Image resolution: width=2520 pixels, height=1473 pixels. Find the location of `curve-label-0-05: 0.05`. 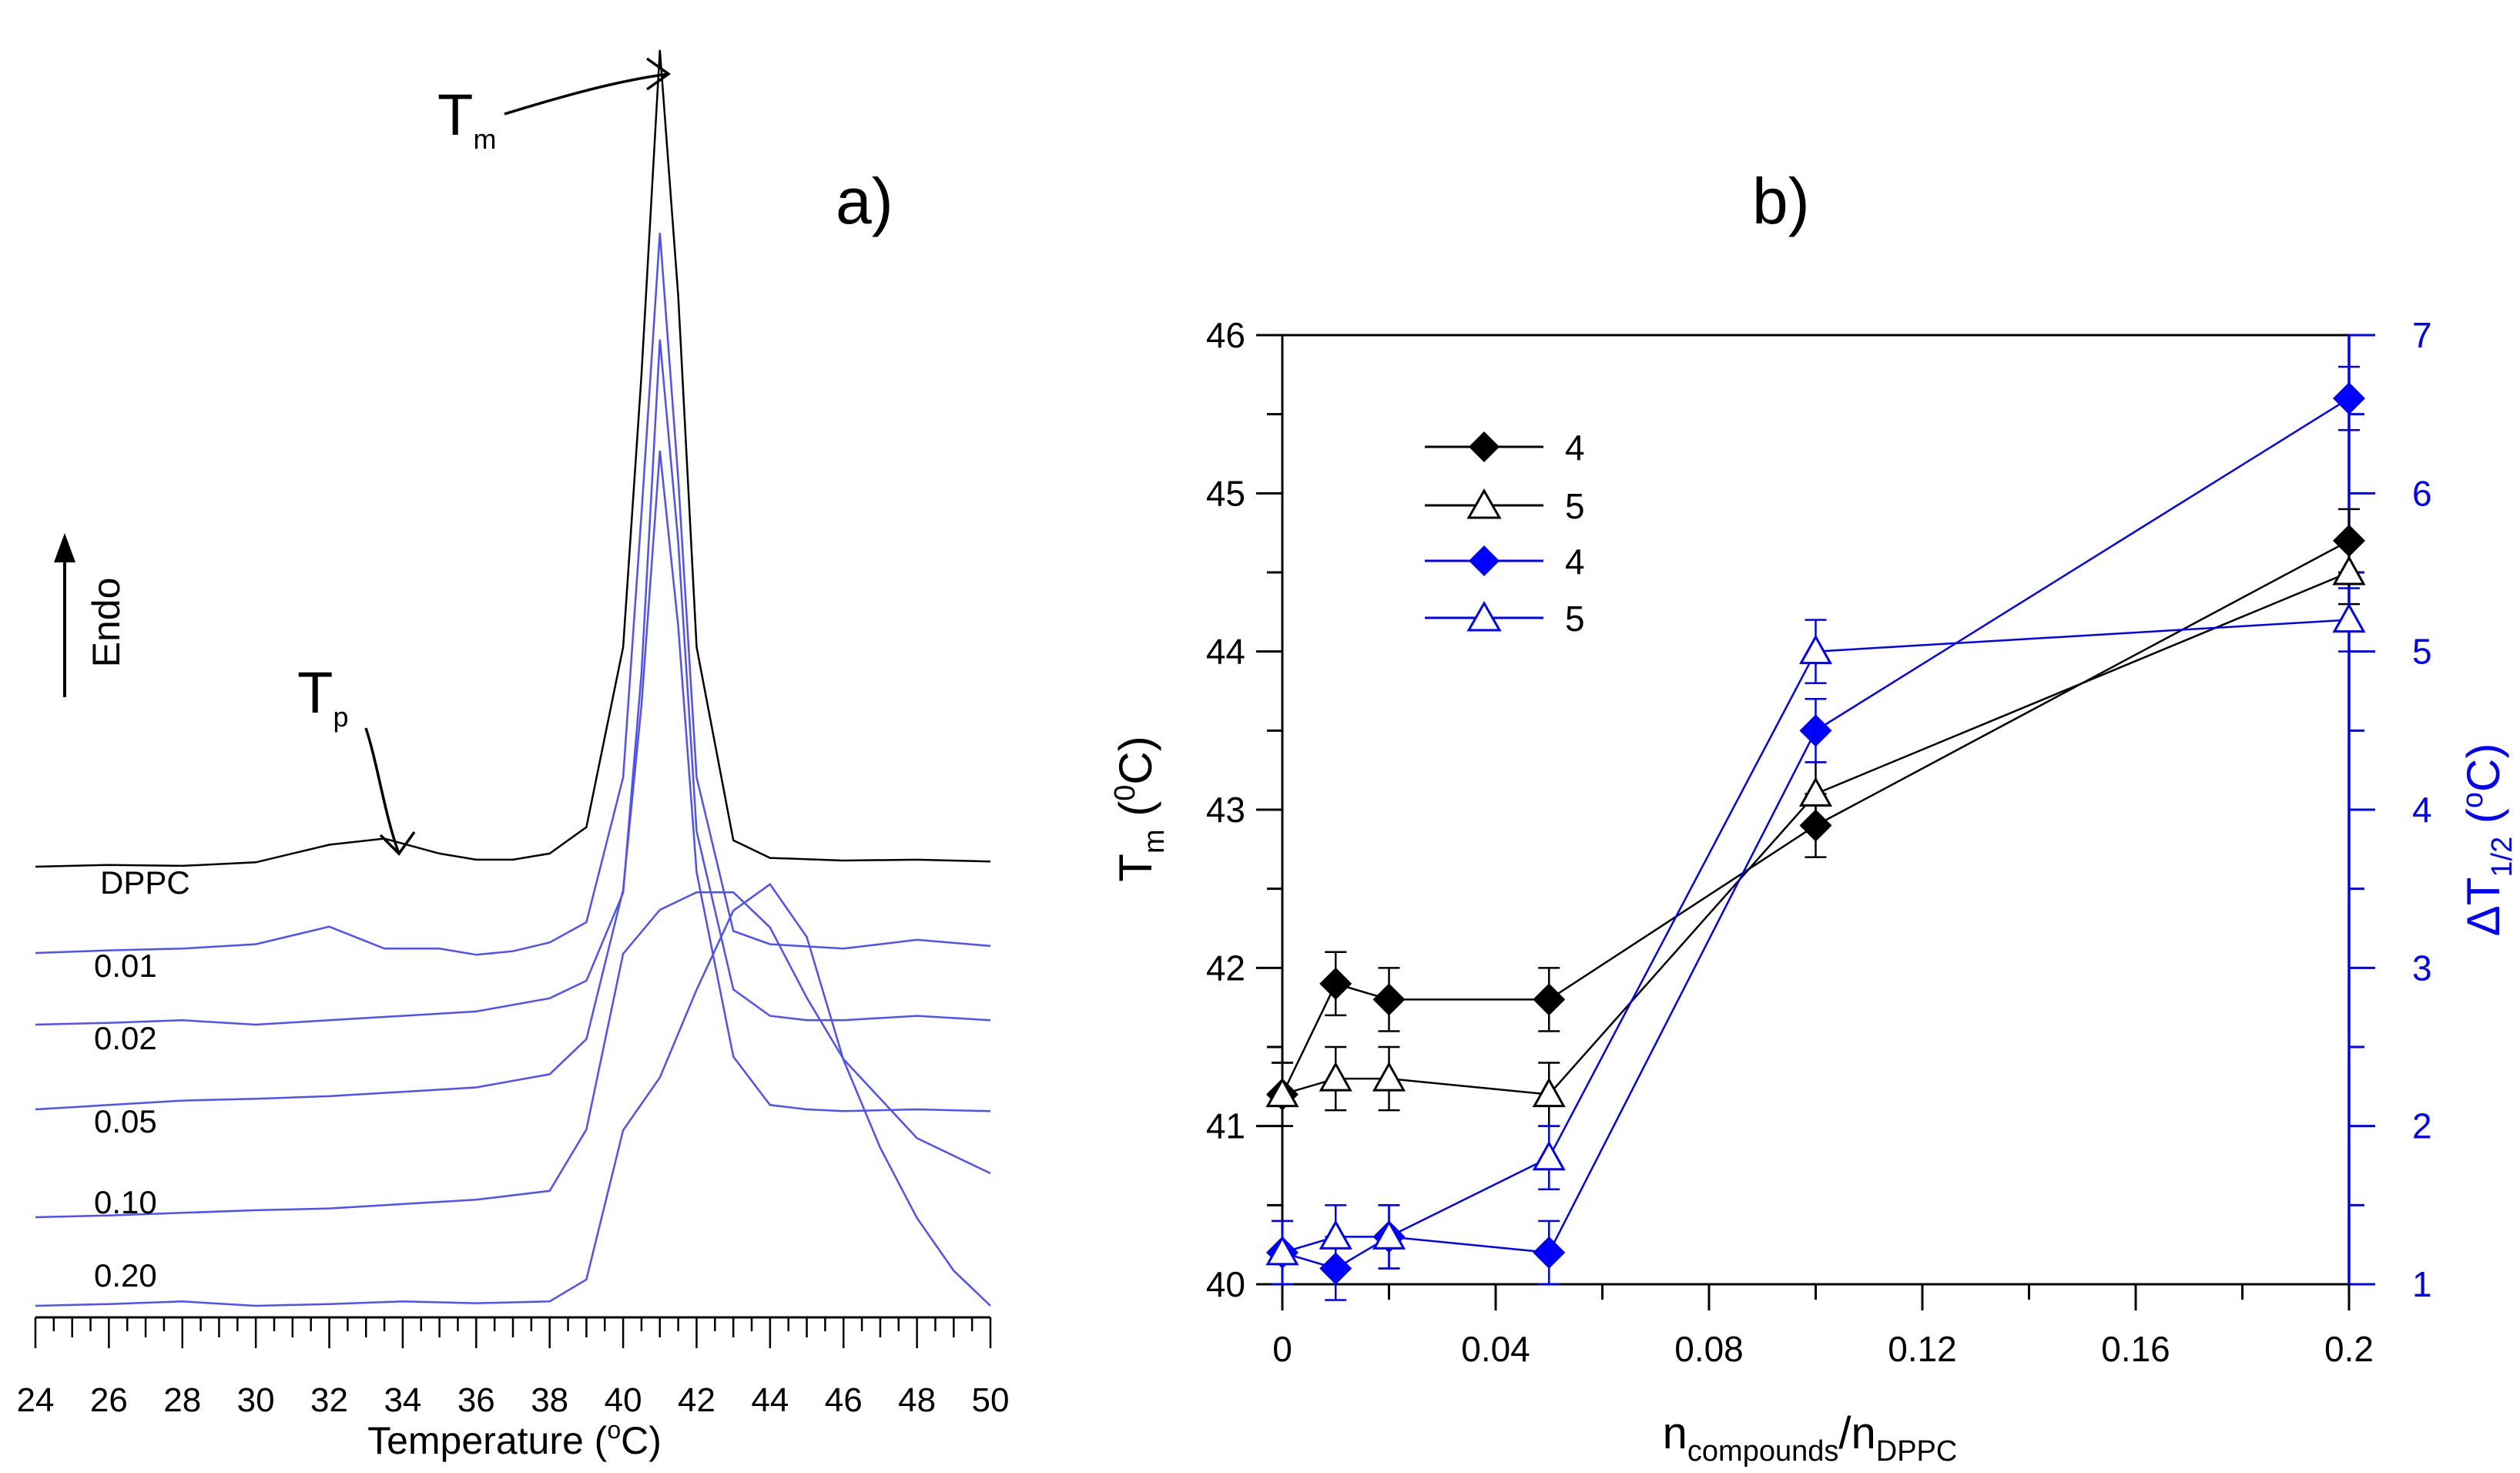

curve-label-0-05: 0.05 is located at coordinates (126, 1121).